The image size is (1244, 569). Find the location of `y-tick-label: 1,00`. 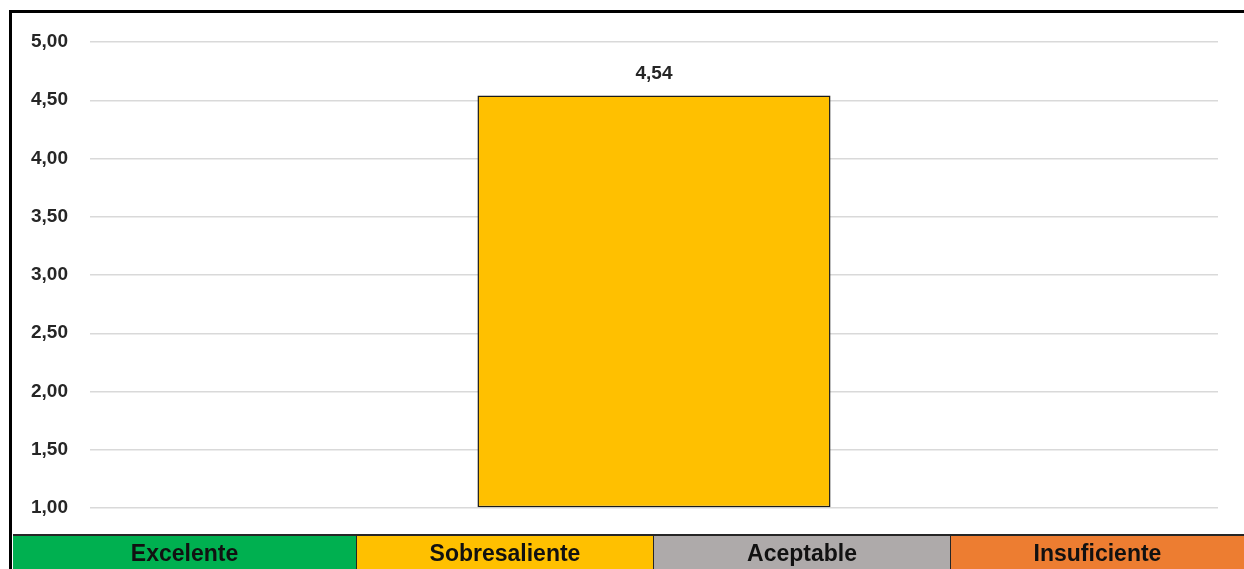

y-tick-label: 1,00 is located at coordinates (49, 507).